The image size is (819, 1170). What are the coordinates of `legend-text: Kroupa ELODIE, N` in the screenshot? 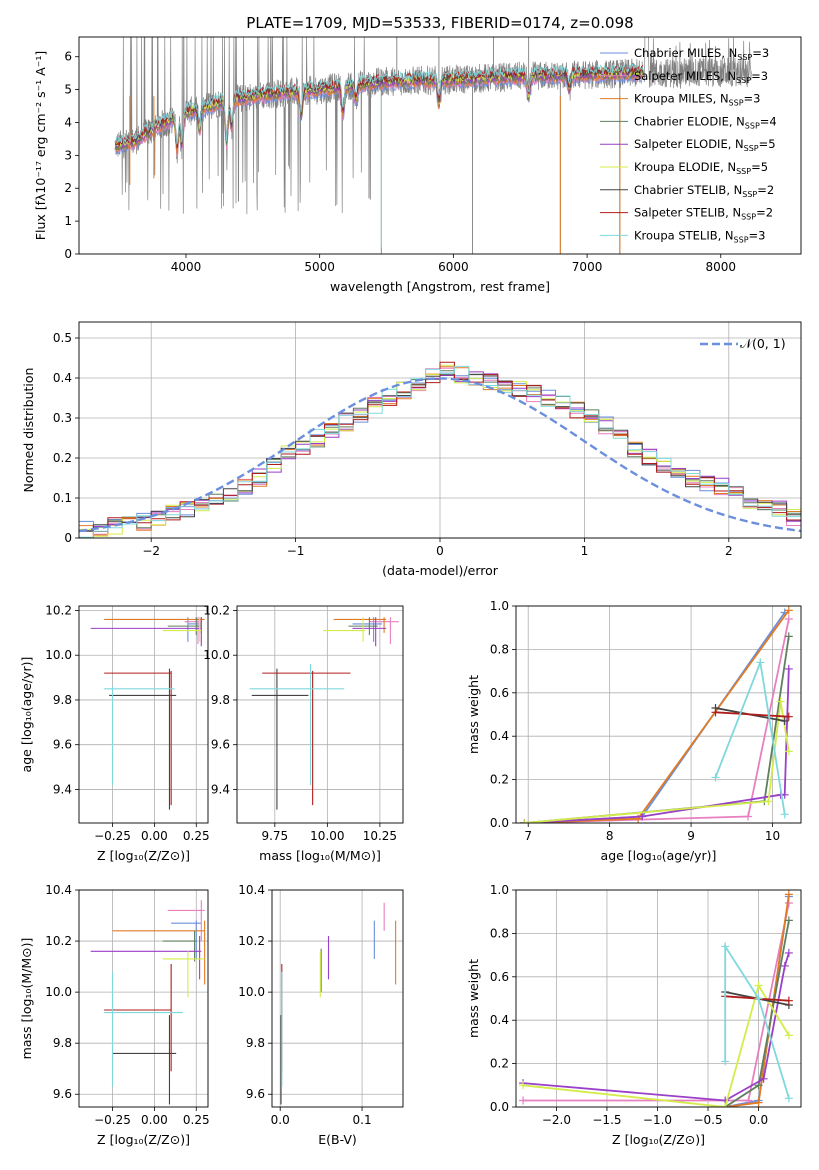 It's located at (685, 167).